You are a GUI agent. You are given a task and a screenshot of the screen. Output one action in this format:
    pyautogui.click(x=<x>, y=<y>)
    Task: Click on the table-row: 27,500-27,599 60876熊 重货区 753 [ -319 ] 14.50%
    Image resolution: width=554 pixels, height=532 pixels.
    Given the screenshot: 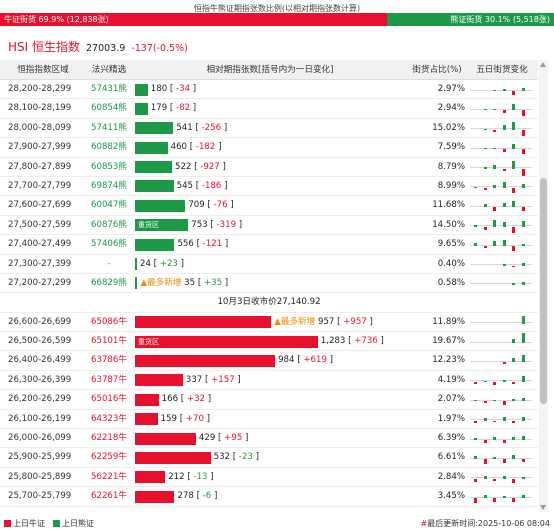 What is the action you would take?
    pyautogui.click(x=269, y=226)
    